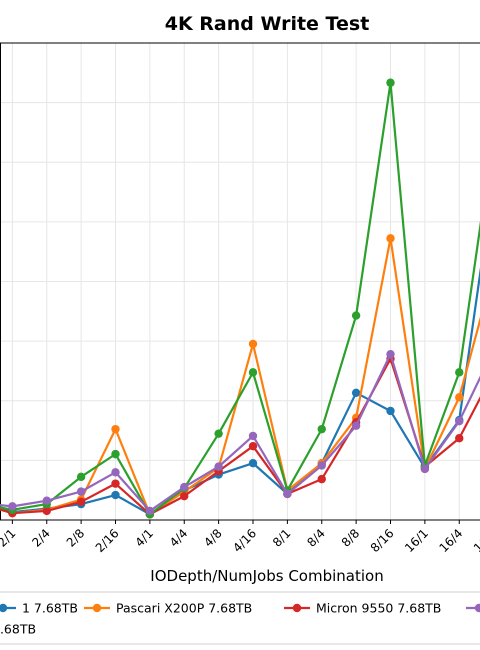 The width and height of the screenshot is (480, 650). I want to click on legend-box, so click(240, 618).